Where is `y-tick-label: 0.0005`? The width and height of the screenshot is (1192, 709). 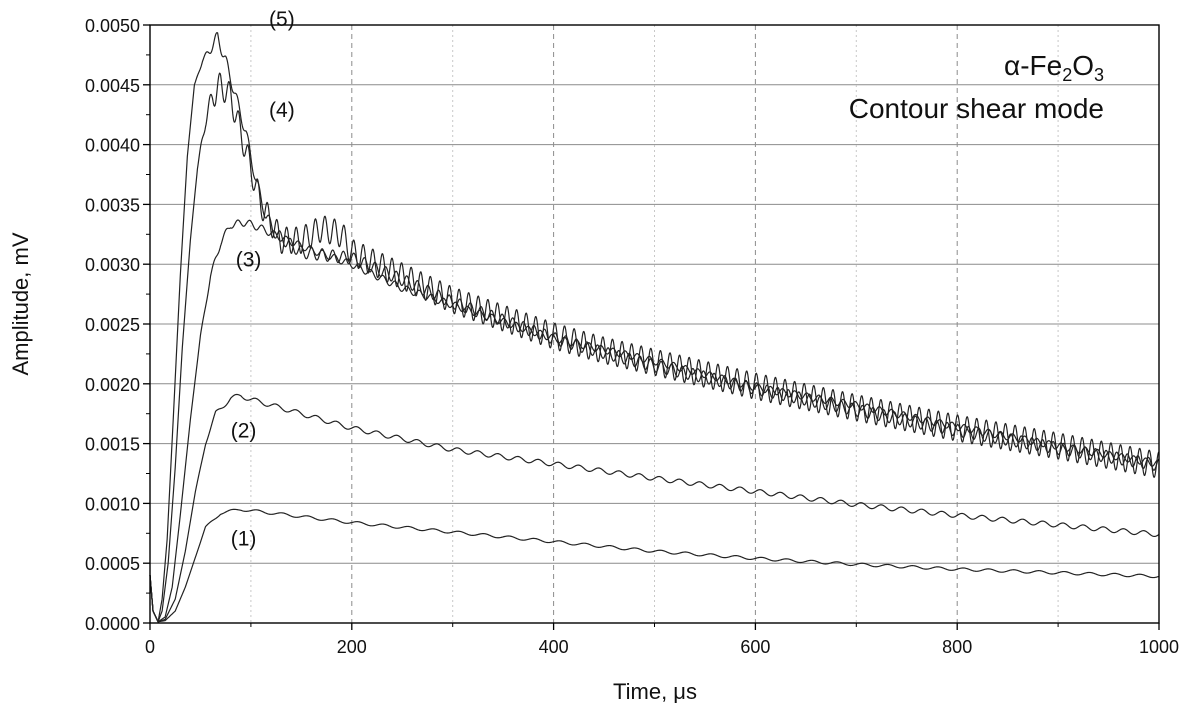 y-tick-label: 0.0005 is located at coordinates (112, 564).